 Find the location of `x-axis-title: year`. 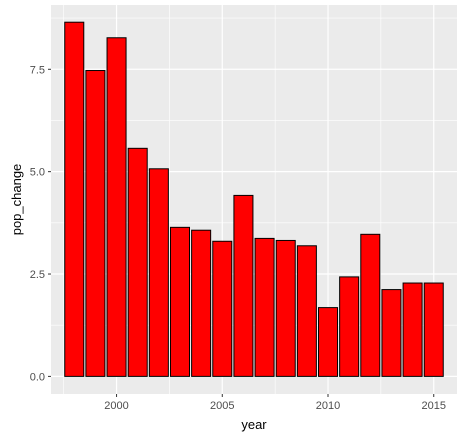

x-axis-title: year is located at coordinates (254, 424).